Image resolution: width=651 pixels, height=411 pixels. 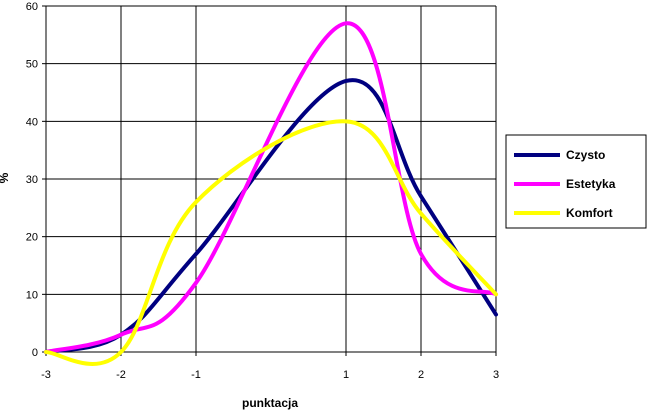 I want to click on x-axis-title: punktacja, so click(x=270, y=403).